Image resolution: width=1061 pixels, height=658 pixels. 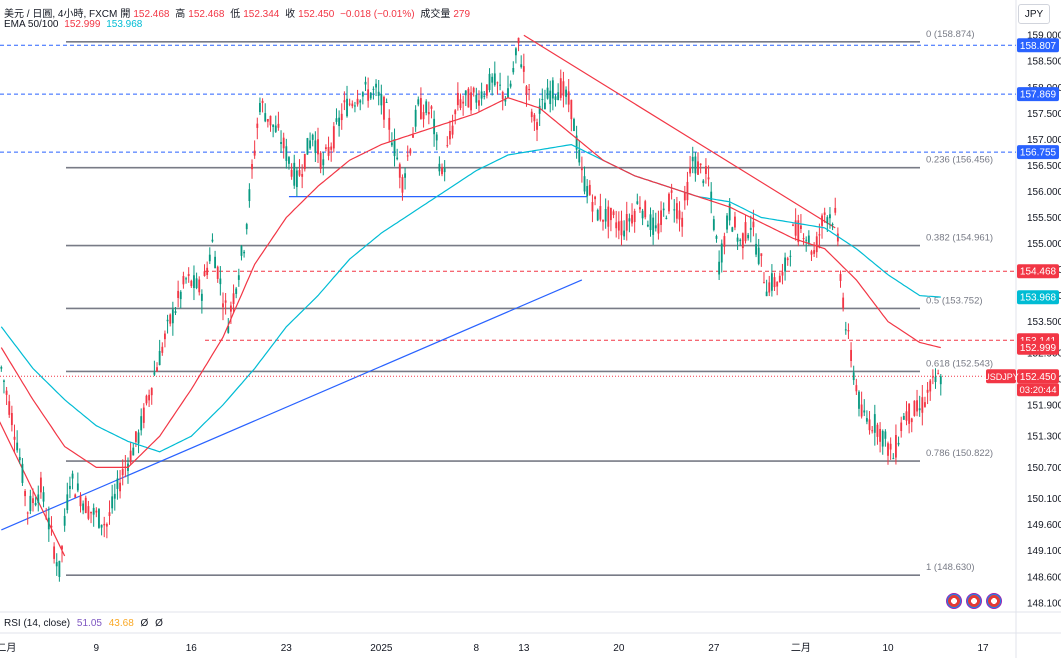 What do you see at coordinates (151, 14) in the screenshot?
I see `open-value: 152.468` at bounding box center [151, 14].